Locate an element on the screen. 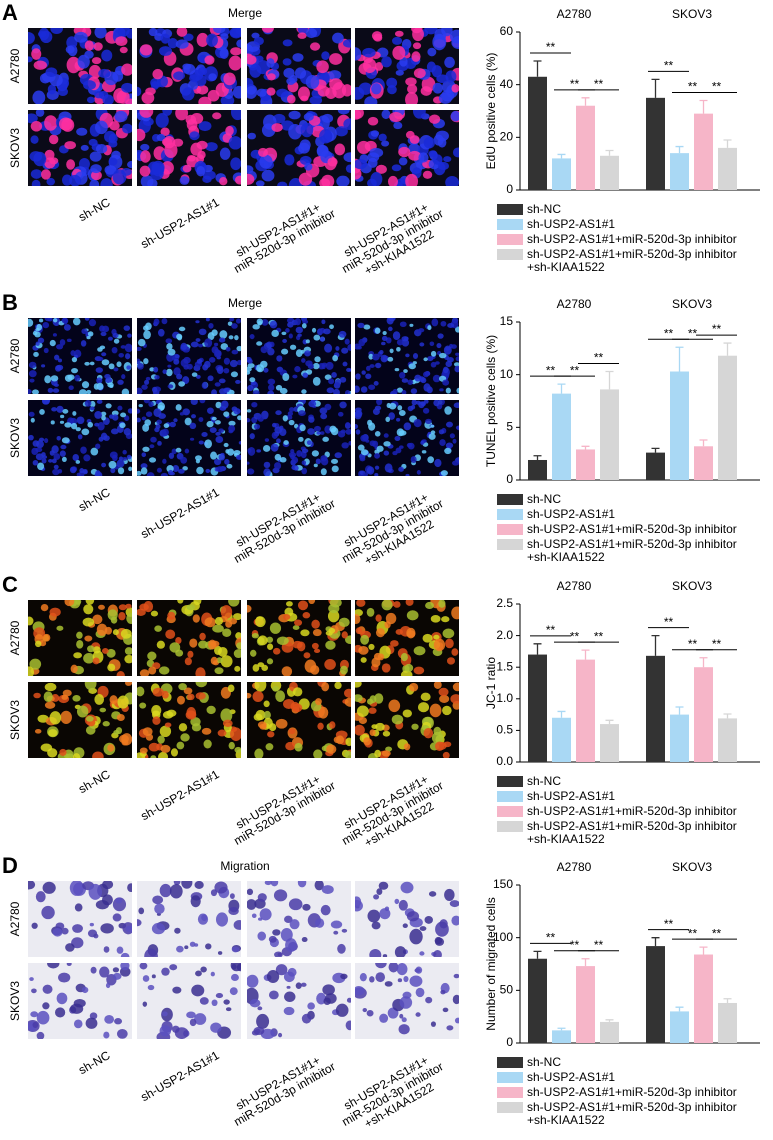 This screenshot has height=1140, width=773. error-bar is located at coordinates (703, 106).